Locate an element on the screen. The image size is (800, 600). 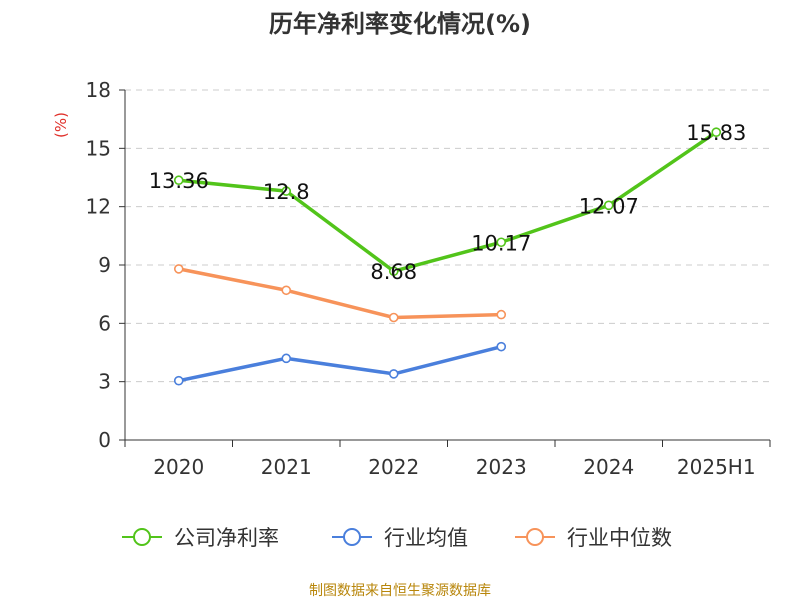
legend-label: 行业中位数 is located at coordinates (619, 538).